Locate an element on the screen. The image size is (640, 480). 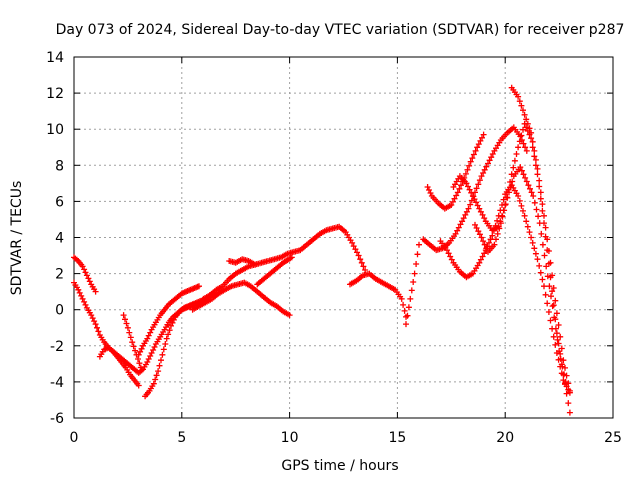
y-tick-label: 0 is located at coordinates (59, 311).